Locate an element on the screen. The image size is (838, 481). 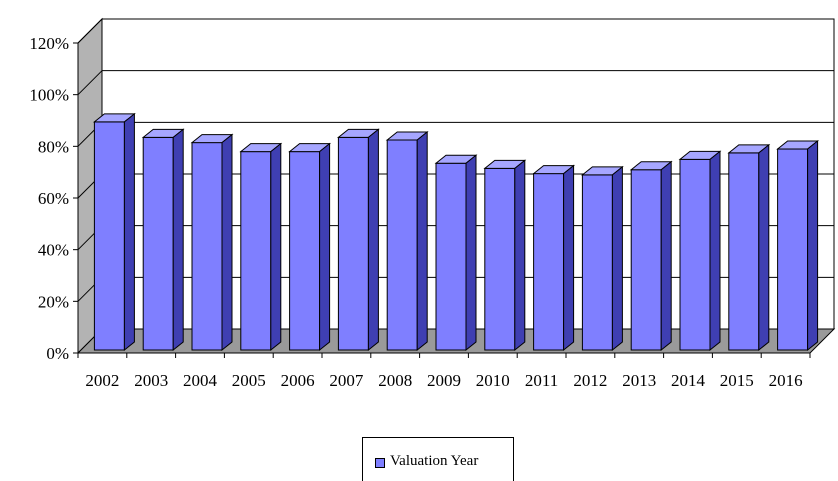
x-tick-label: 2013 is located at coordinates (639, 380).